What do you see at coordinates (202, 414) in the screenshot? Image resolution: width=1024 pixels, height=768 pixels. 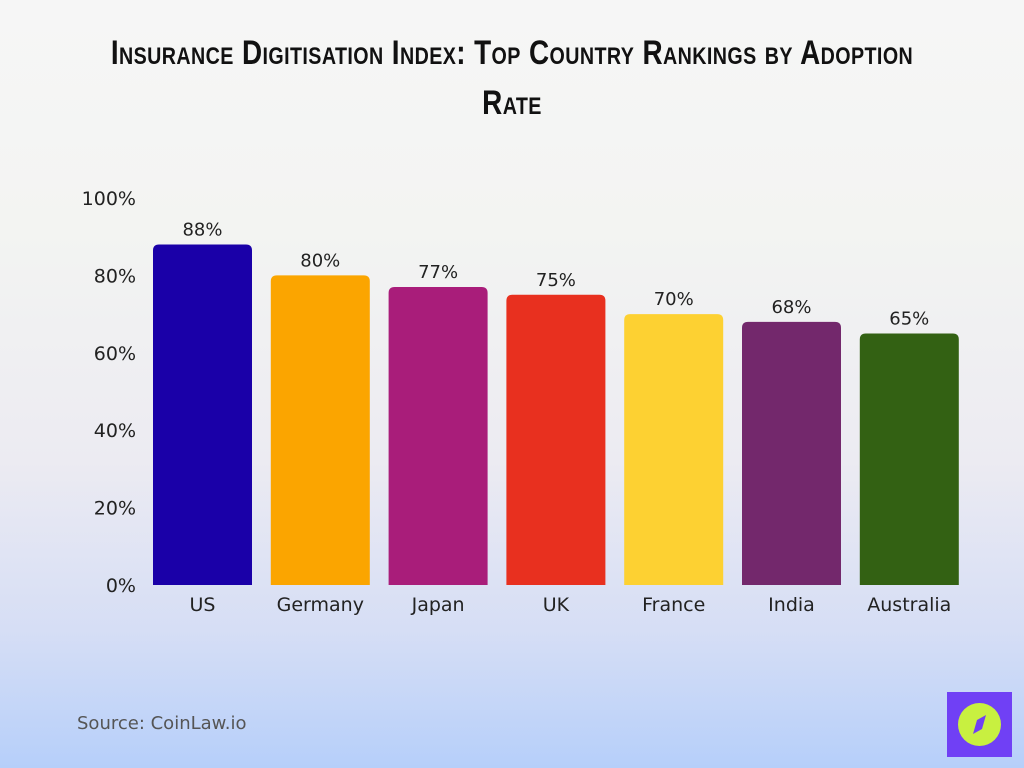 I see `bar-us` at bounding box center [202, 414].